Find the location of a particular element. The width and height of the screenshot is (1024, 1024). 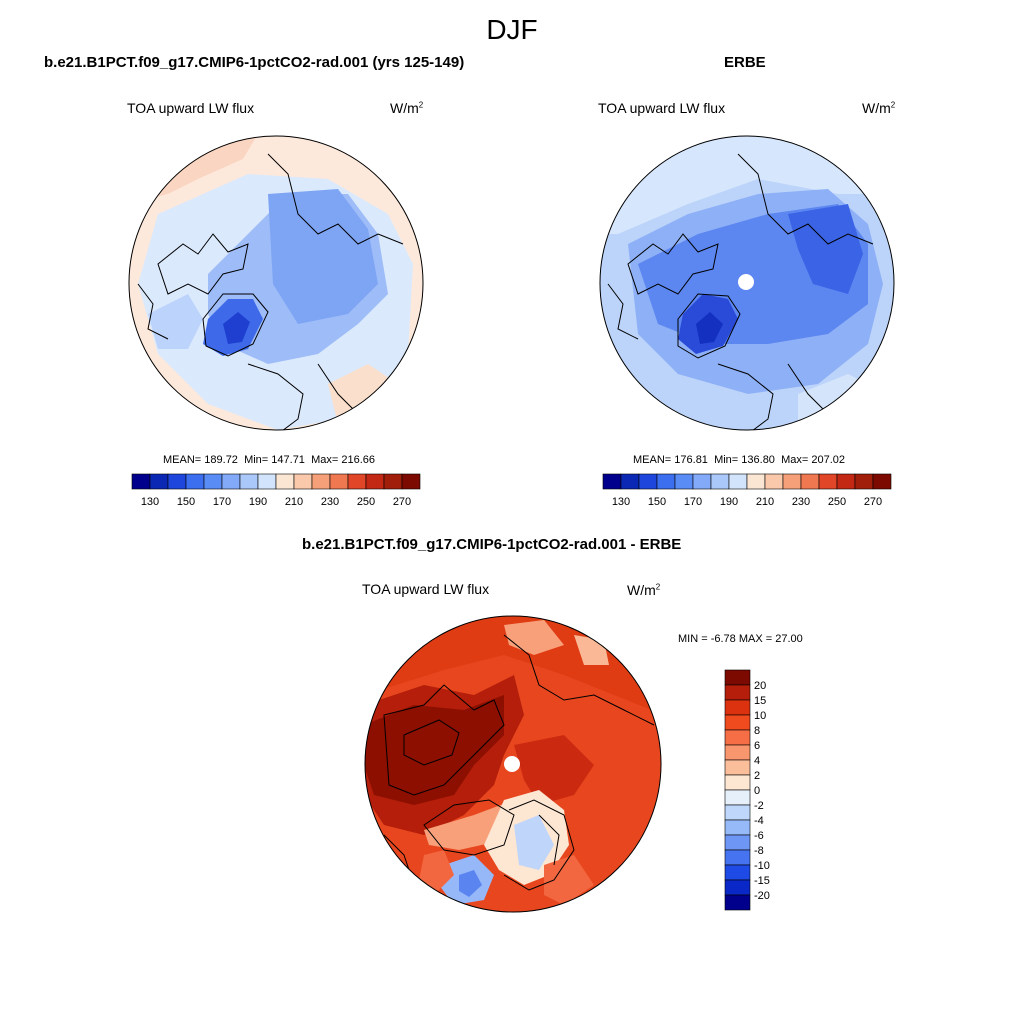

main-title: DJF is located at coordinates (512, 29).